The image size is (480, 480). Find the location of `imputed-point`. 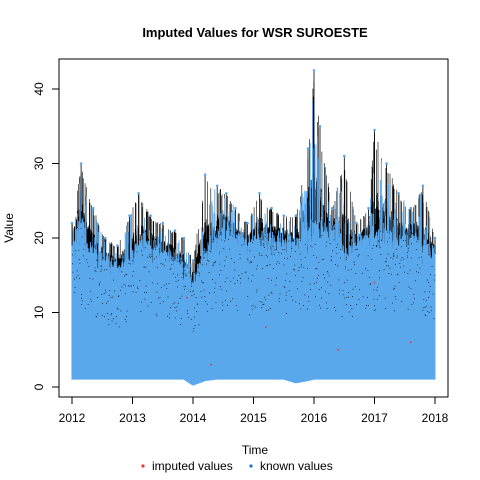

imputed-point is located at coordinates (265, 327).